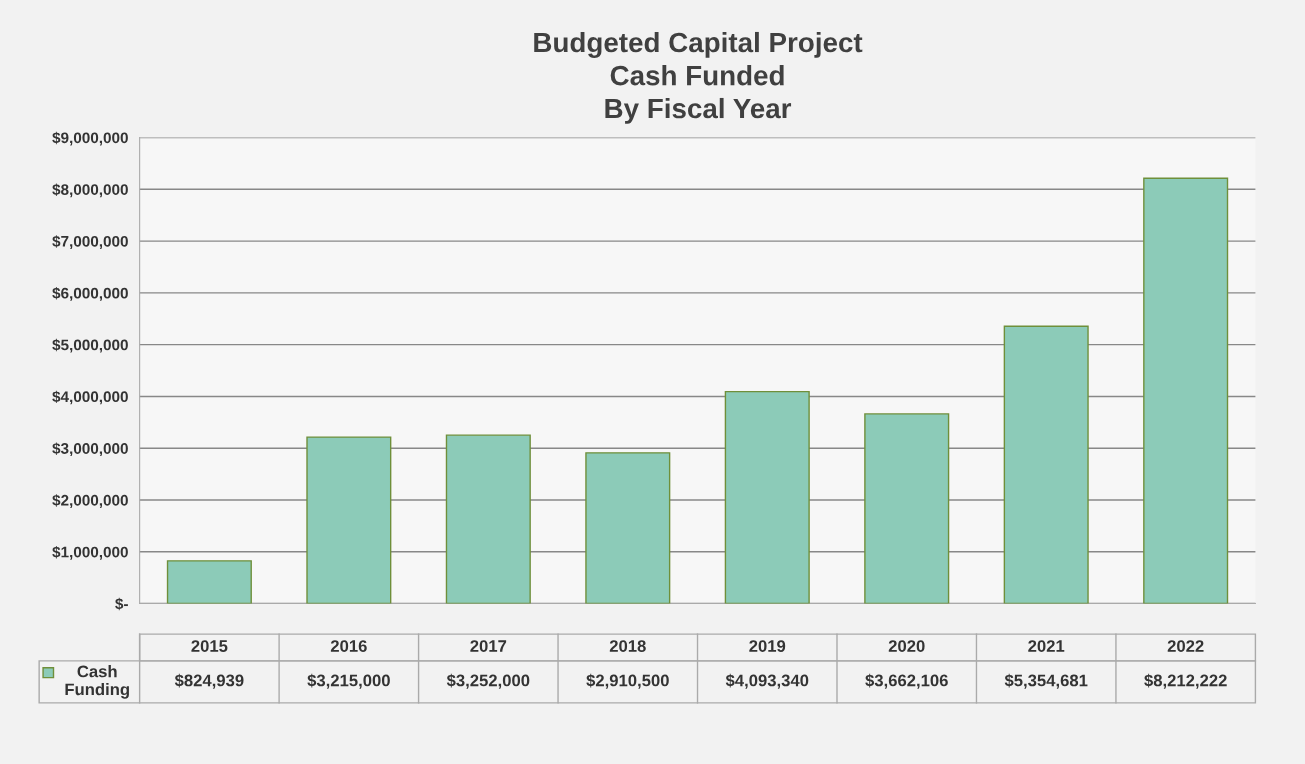 The width and height of the screenshot is (1305, 764). I want to click on y-tick-label: $4,000,000, so click(90, 397).